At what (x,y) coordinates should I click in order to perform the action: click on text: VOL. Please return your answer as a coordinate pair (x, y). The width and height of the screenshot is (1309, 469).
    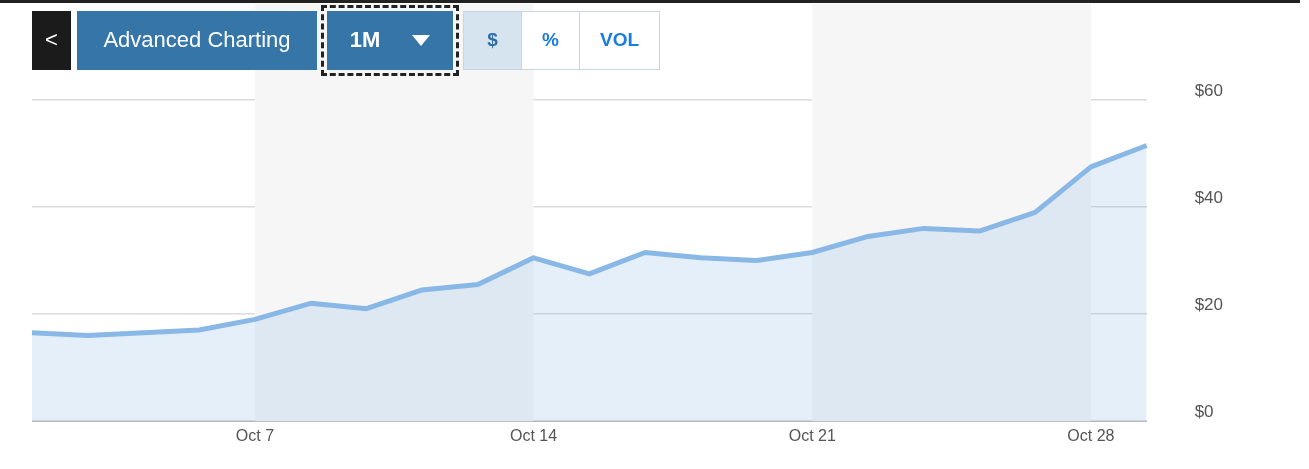
    Looking at the image, I should click on (619, 40).